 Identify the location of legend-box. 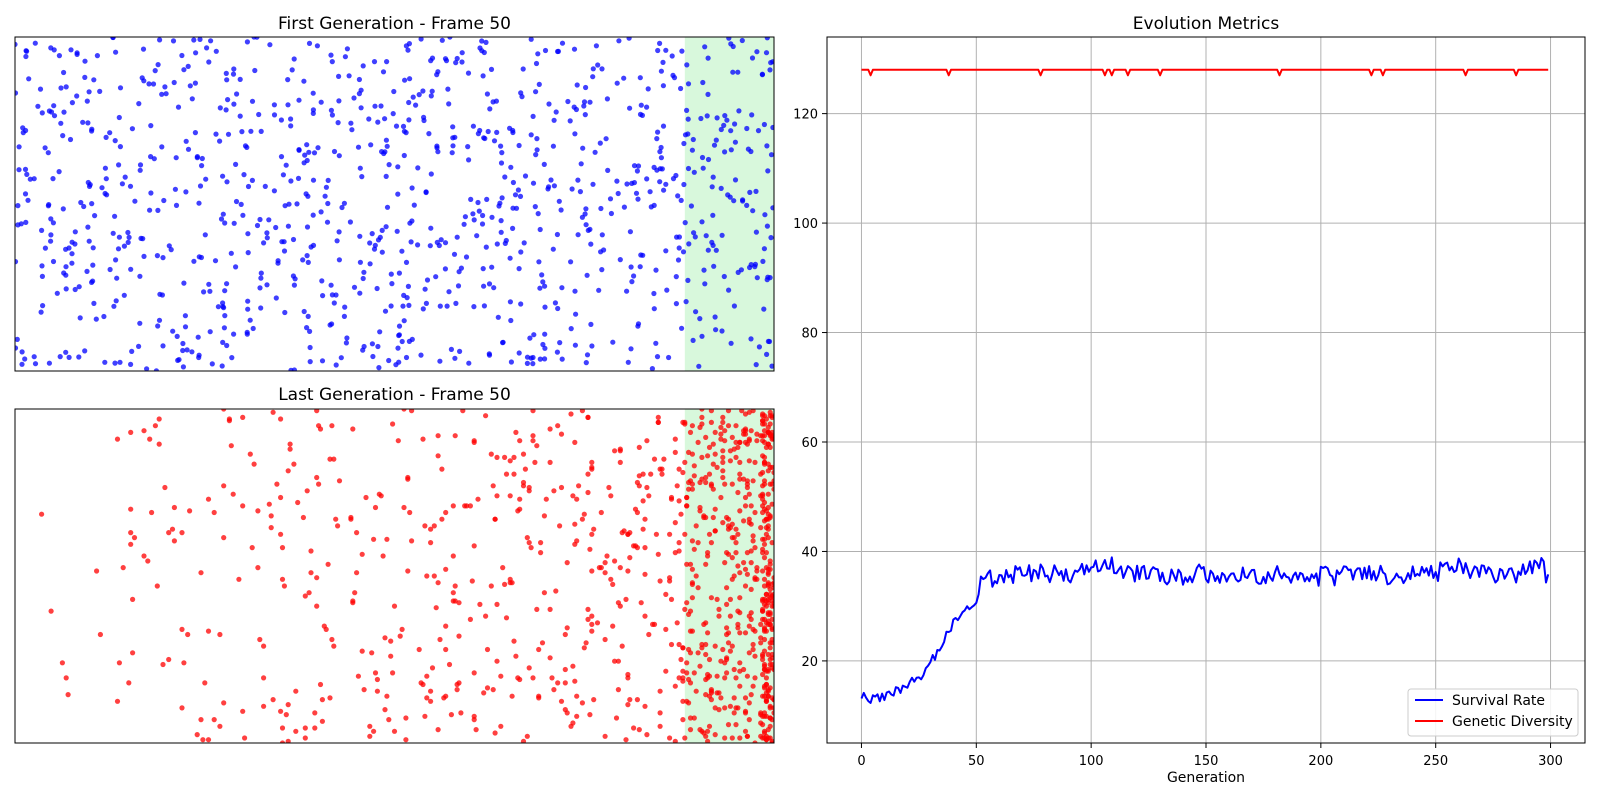
(1493, 712).